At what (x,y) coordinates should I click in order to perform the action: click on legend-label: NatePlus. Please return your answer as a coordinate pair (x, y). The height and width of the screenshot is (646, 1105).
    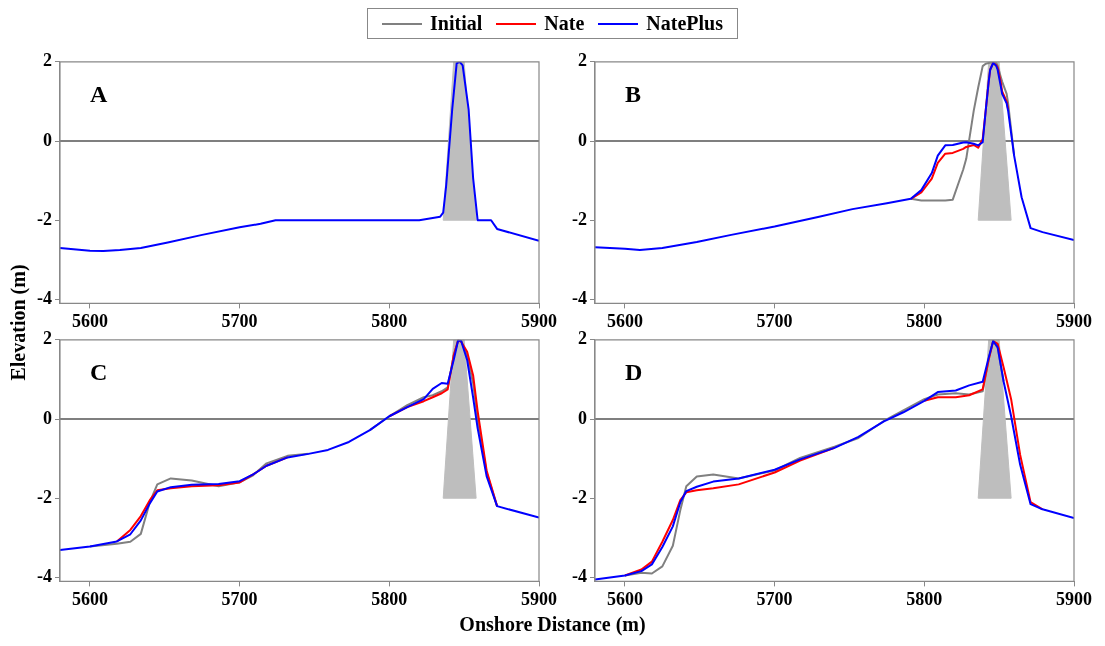
    Looking at the image, I should click on (684, 23).